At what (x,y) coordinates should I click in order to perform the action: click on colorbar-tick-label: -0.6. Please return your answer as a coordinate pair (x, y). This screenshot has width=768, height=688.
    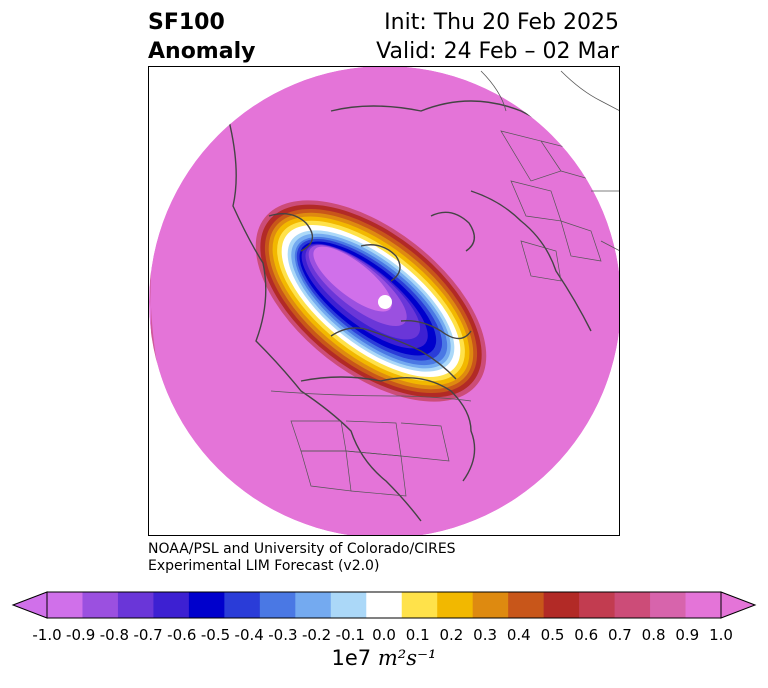
    Looking at the image, I should click on (182, 635).